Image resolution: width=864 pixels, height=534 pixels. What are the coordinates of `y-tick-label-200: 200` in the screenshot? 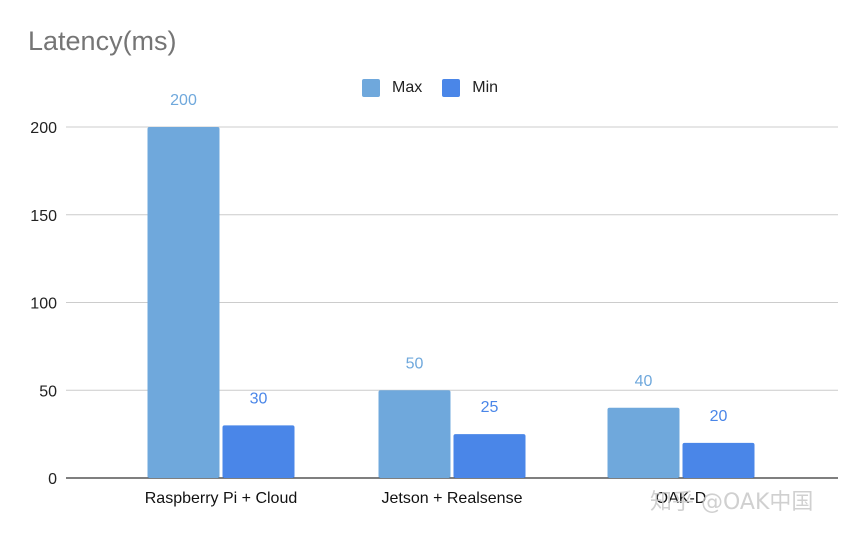 It's located at (43, 128).